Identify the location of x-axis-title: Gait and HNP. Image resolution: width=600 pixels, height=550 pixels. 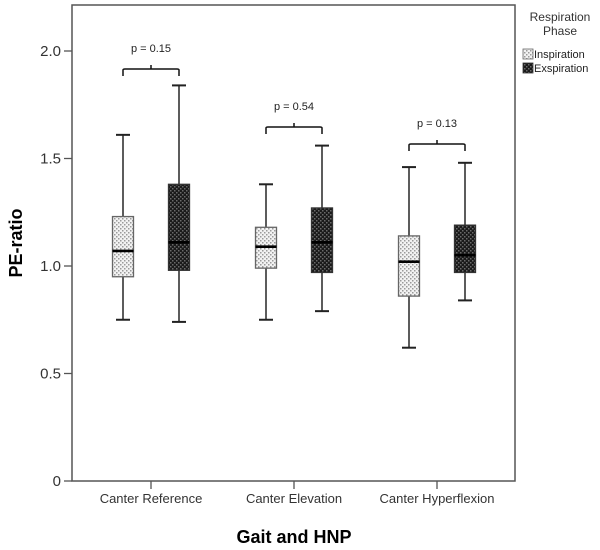
(293, 537).